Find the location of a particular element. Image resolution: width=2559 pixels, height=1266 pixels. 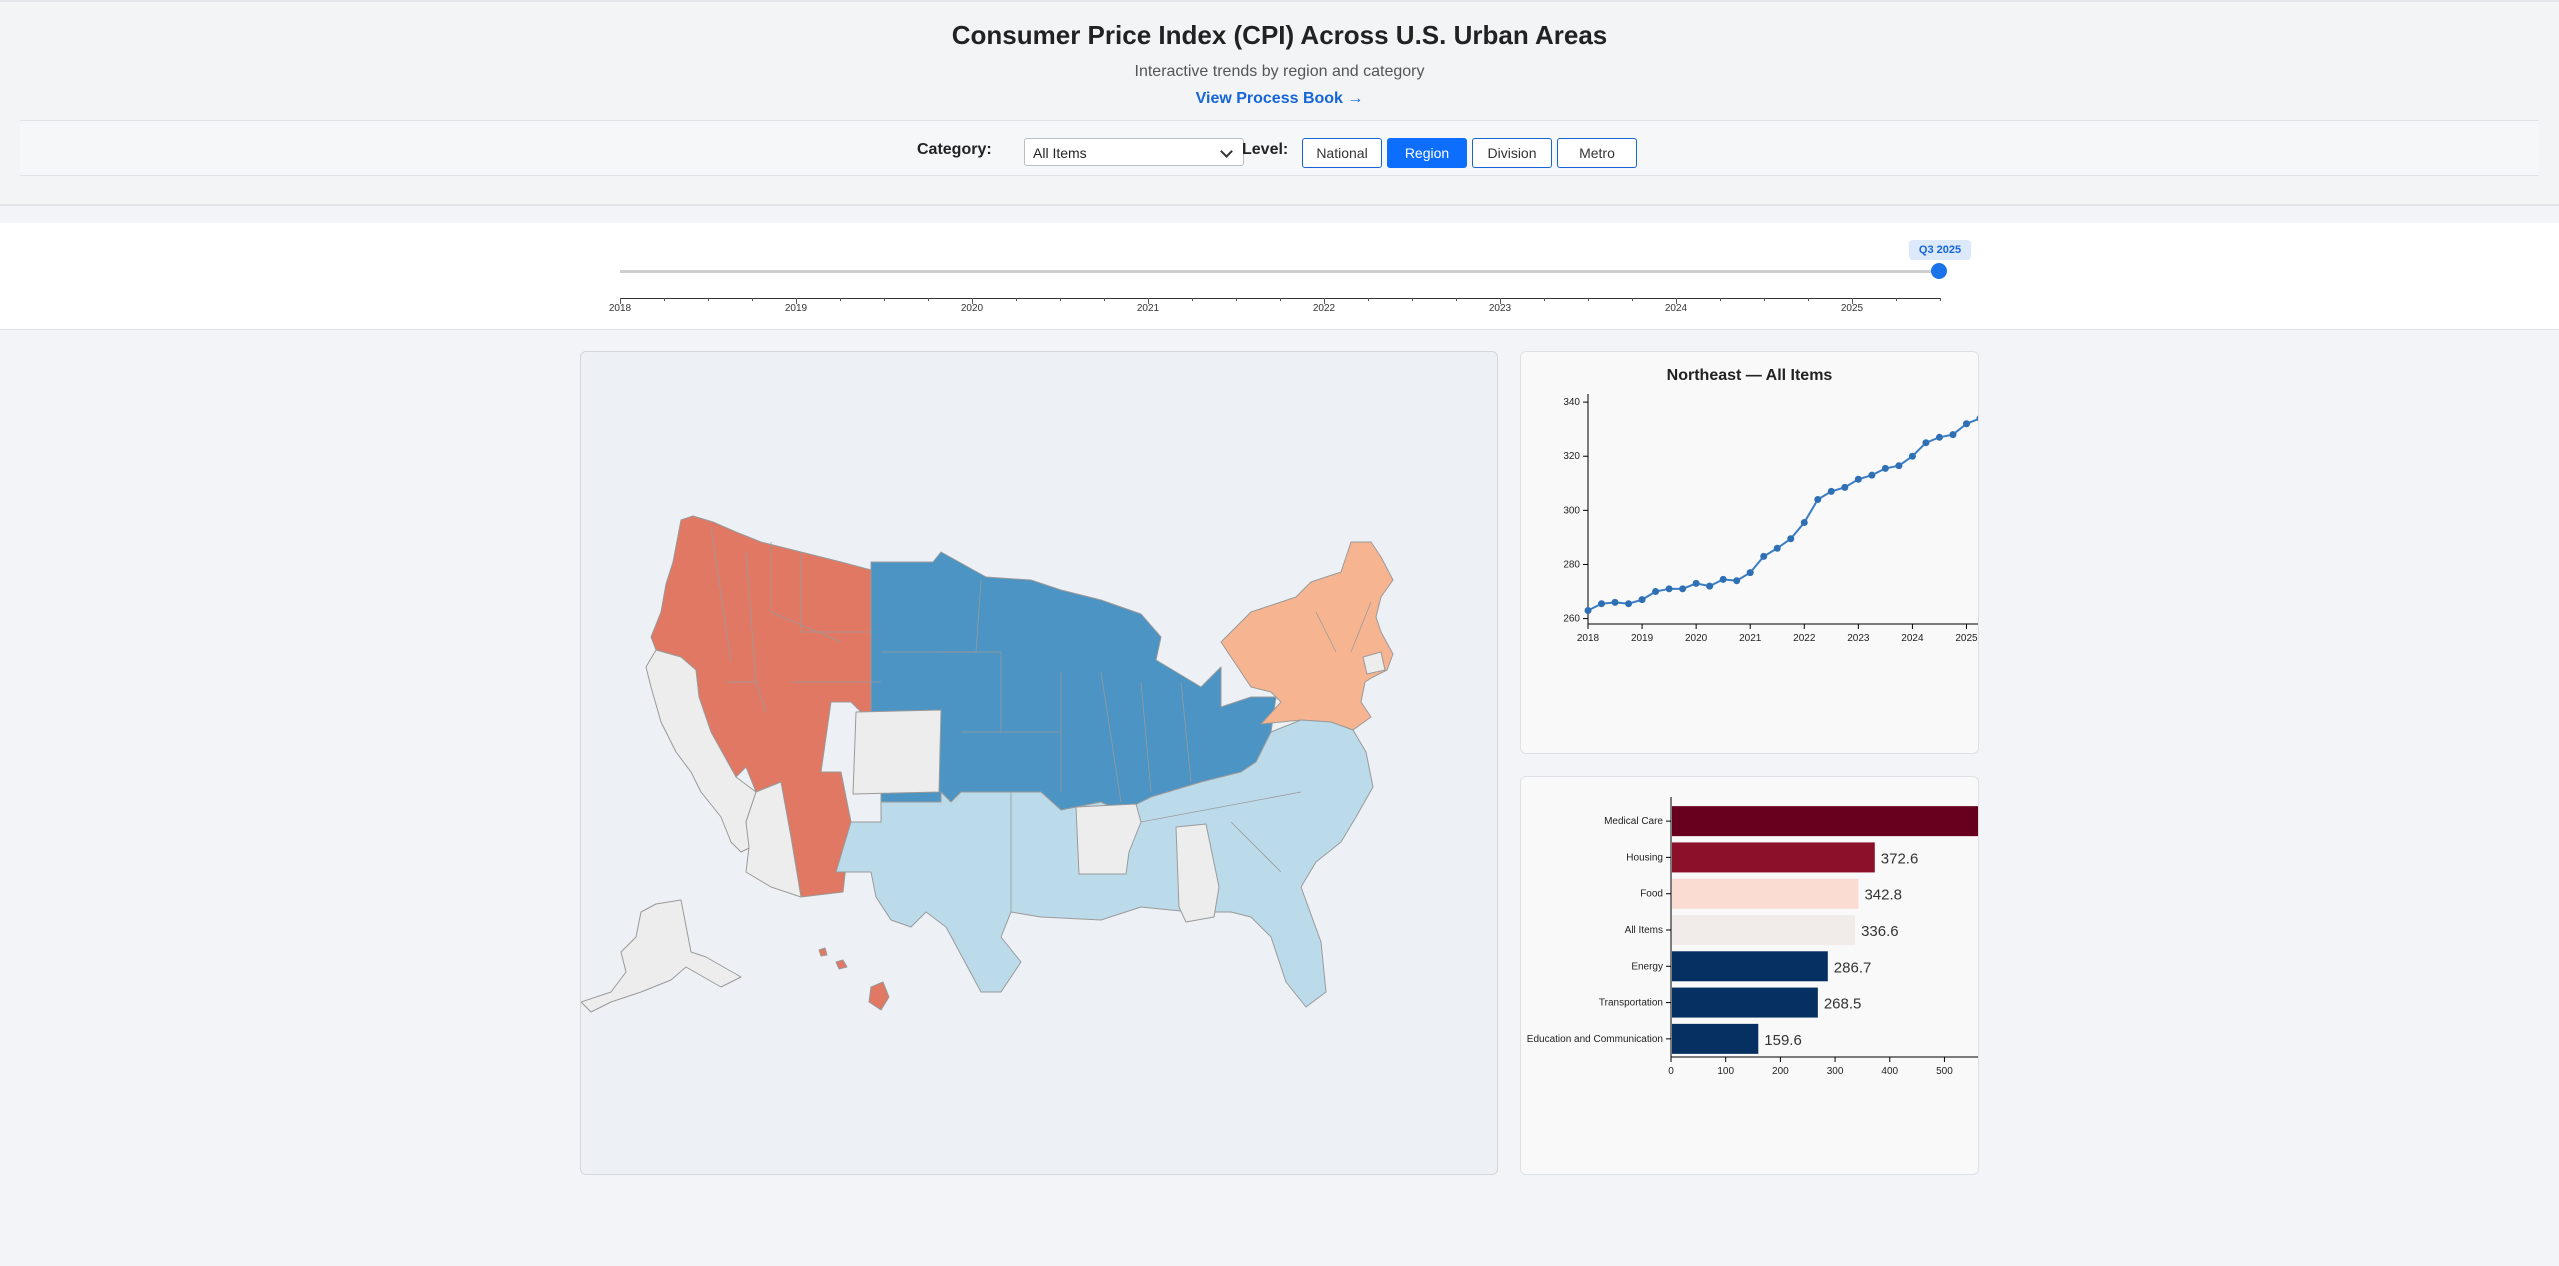

level-division-button: Division is located at coordinates (1512, 153).